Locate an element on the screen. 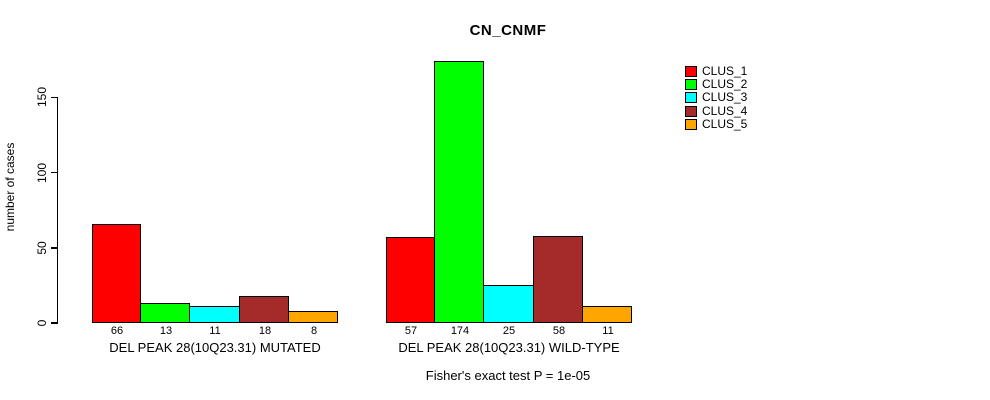 This screenshot has height=400, width=990. legend-label: CLUS_4 is located at coordinates (725, 110).